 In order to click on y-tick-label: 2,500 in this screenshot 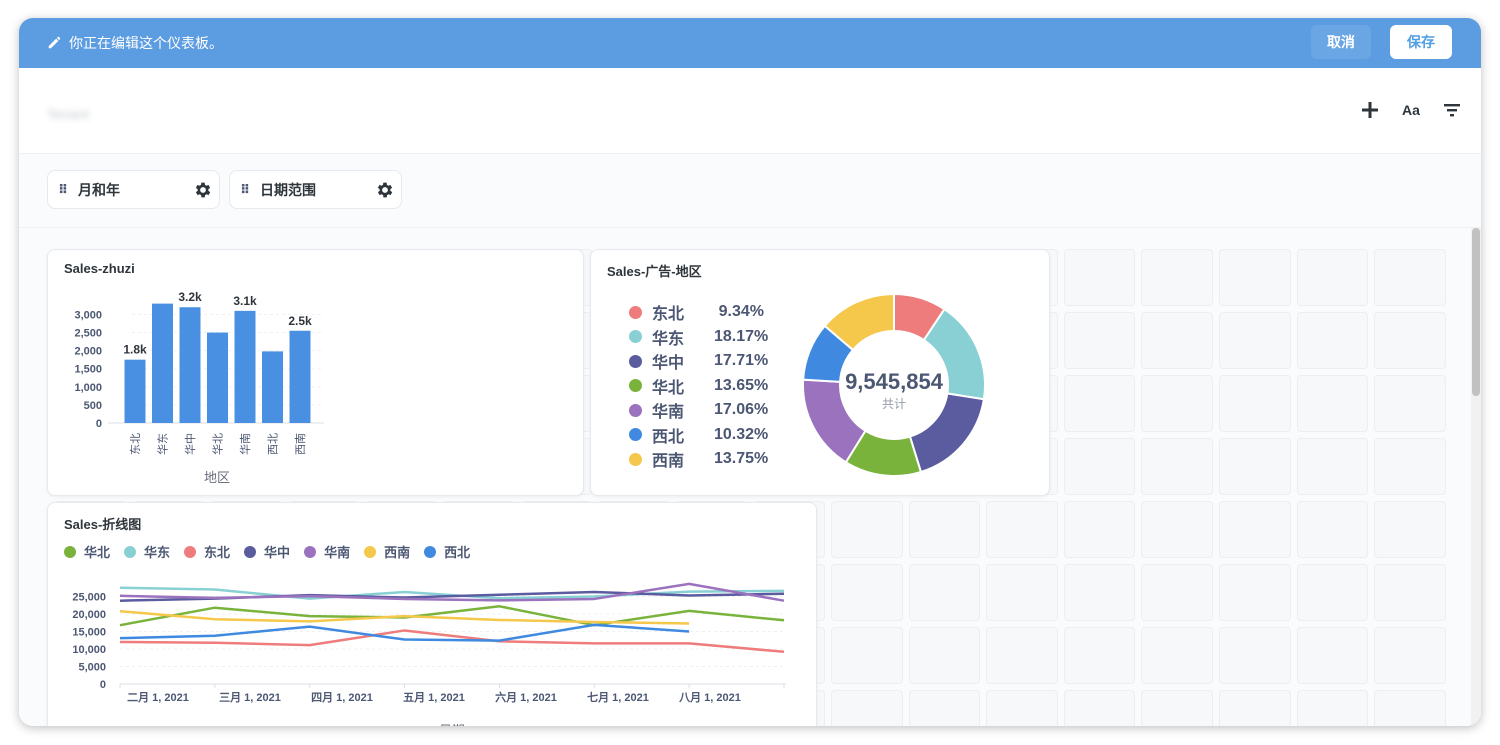, I will do `click(88, 334)`.